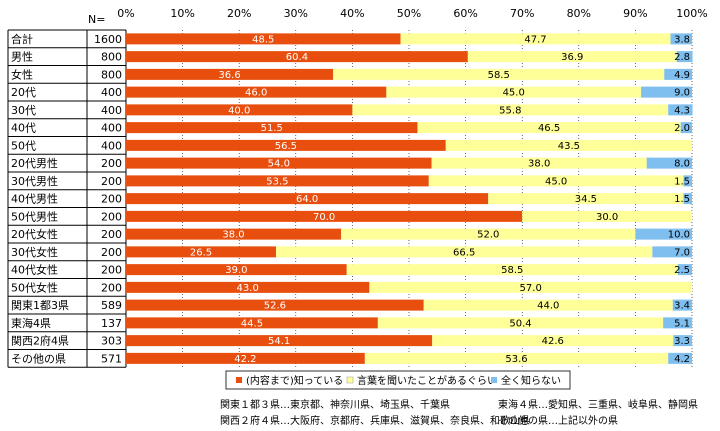 Image resolution: width=720 pixels, height=431 pixels. What do you see at coordinates (682, 110) in the screenshot?
I see `data-label: 4.3` at bounding box center [682, 110].